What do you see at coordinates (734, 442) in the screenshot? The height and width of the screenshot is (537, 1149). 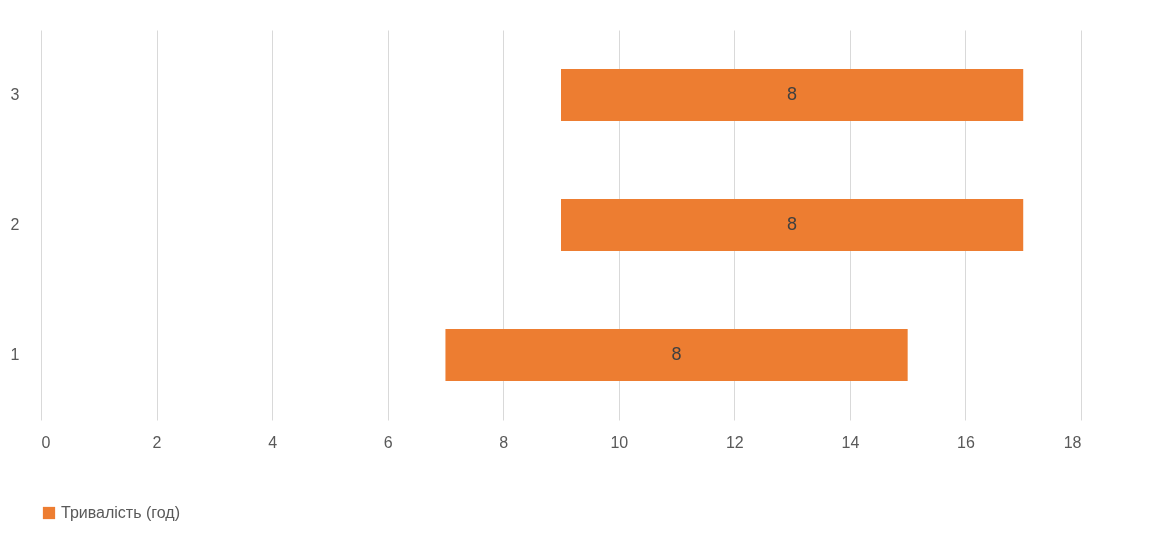 I see `x-tick-label: 12` at bounding box center [734, 442].